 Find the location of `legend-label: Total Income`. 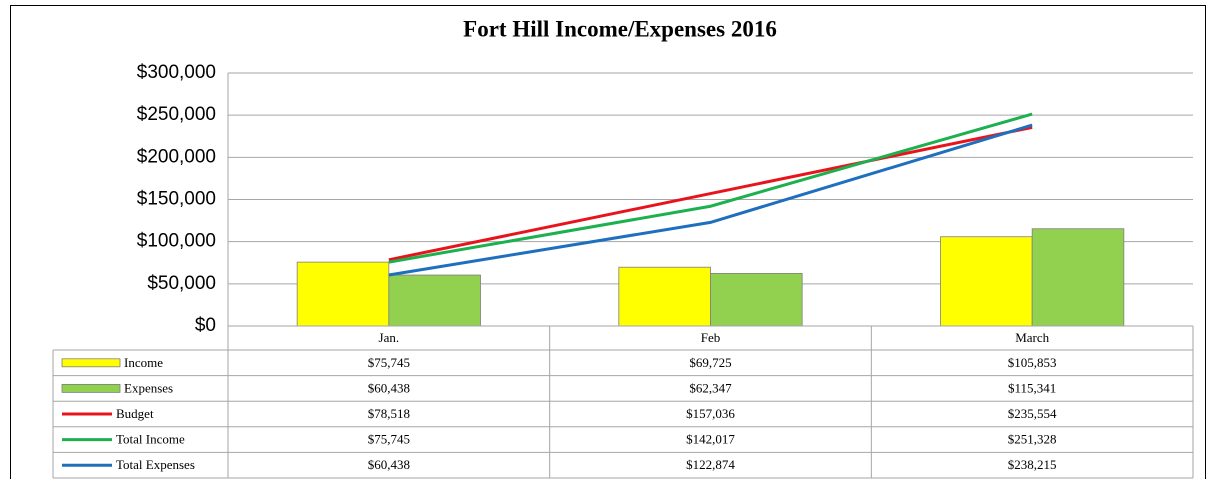

legend-label: Total Income is located at coordinates (150, 439).